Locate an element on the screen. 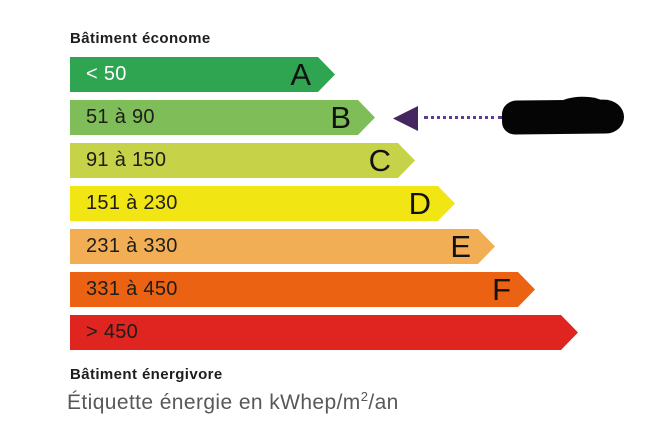  energy-intensive-building-label: Bâtiment énergivore is located at coordinates (146, 374).